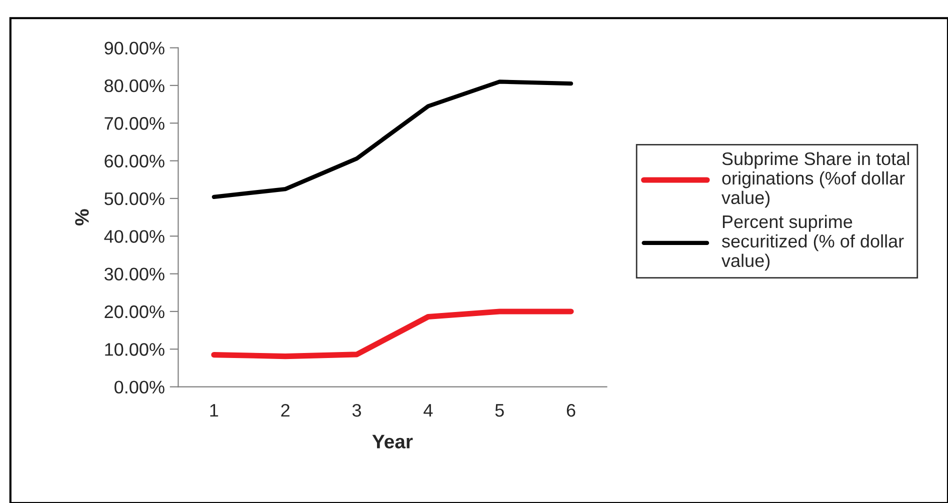  Describe the element at coordinates (571, 410) in the screenshot. I see `x-tick-label: 6` at that location.